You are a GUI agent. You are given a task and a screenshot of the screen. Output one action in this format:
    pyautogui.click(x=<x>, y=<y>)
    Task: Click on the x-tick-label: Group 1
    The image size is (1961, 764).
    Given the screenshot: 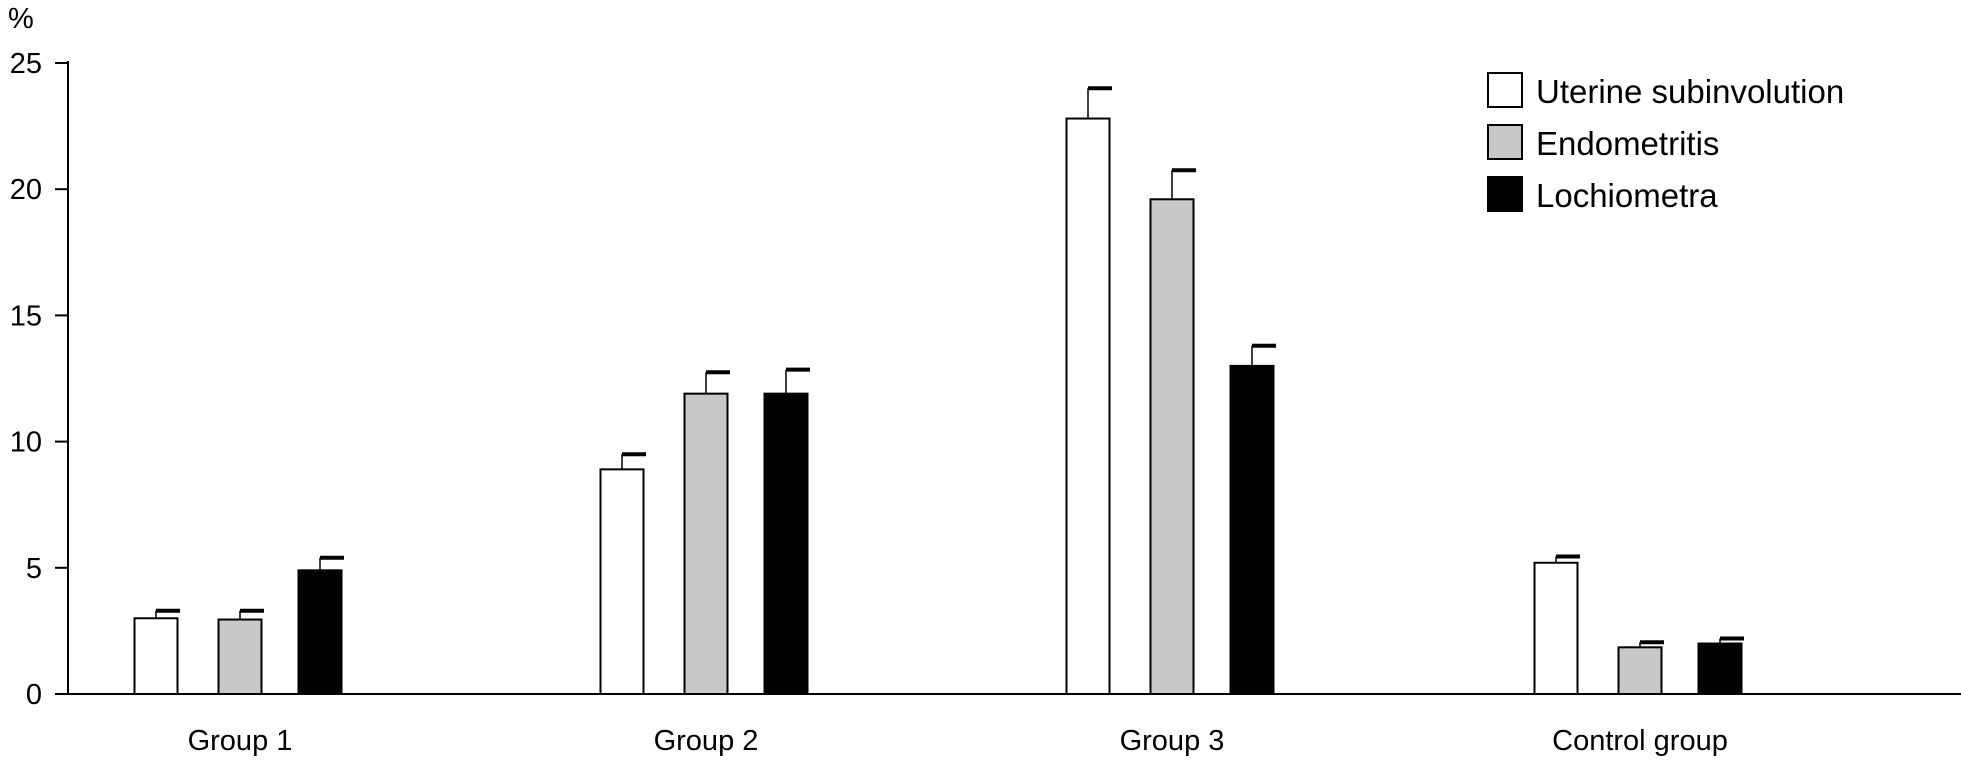 What is the action you would take?
    pyautogui.click(x=240, y=741)
    